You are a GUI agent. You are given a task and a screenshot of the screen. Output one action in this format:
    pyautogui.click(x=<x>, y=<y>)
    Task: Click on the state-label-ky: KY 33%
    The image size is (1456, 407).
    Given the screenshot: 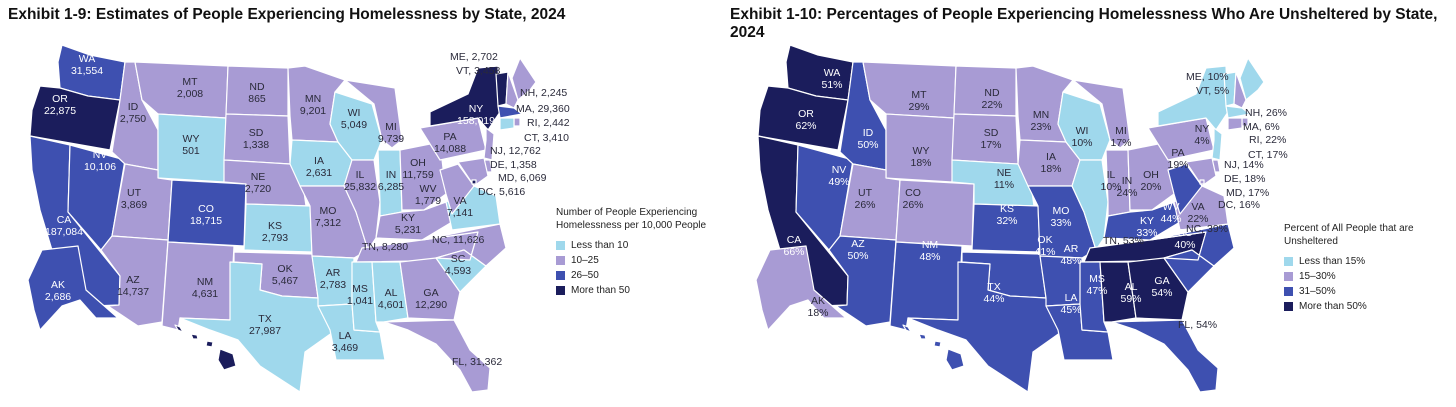 What is the action you would take?
    pyautogui.click(x=1146, y=227)
    